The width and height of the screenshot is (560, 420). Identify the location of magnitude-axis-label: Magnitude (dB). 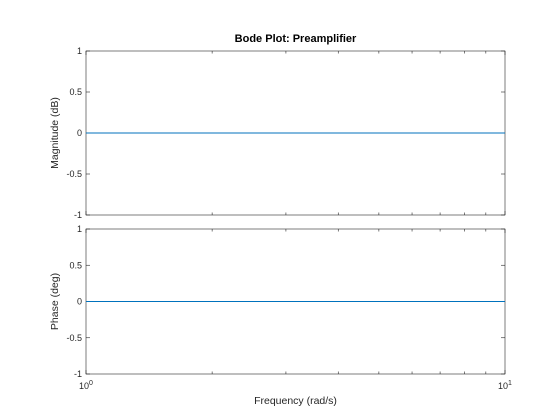
(55, 133).